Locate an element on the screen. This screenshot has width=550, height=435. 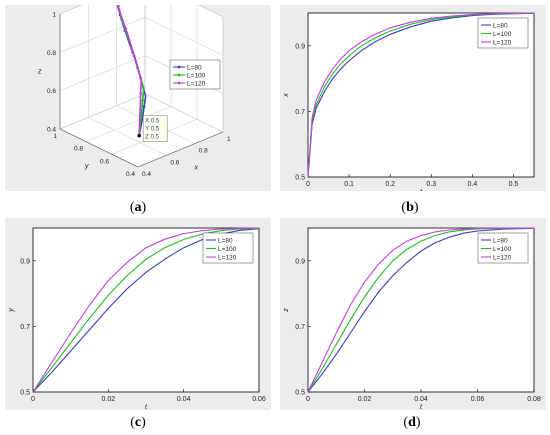
x-tick-label-a-1: 0.6 is located at coordinates (174, 162).